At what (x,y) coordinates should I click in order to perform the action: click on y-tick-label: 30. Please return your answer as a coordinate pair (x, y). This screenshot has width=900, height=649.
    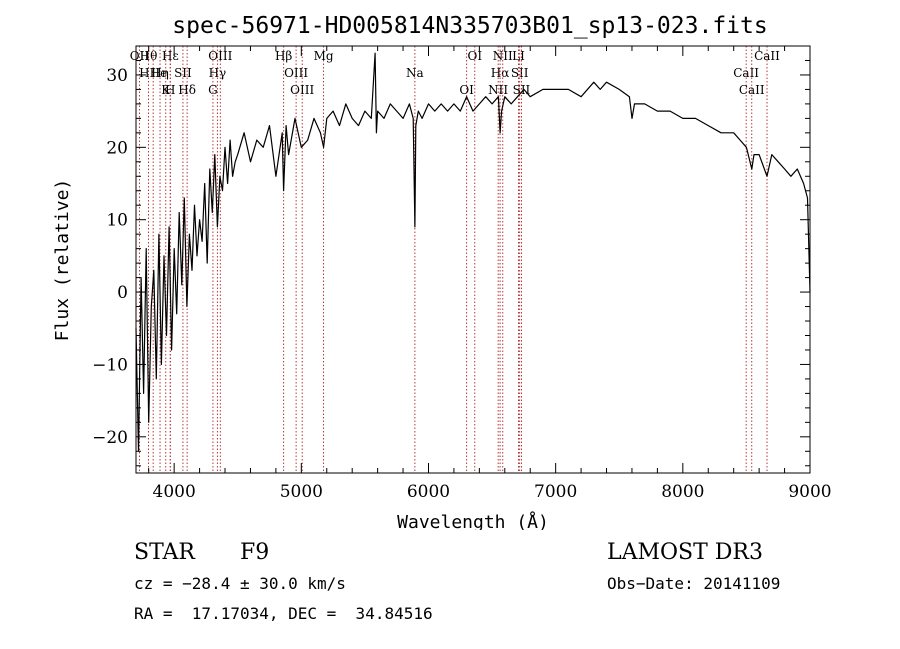
    Looking at the image, I should click on (117, 76).